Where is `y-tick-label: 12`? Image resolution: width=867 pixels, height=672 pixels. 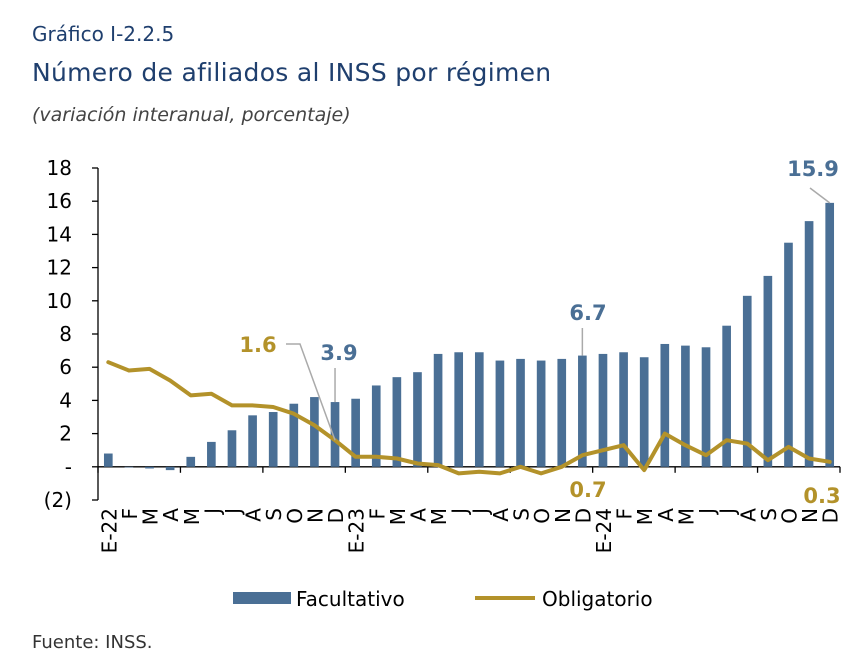 y-tick-label: 12 is located at coordinates (59, 268).